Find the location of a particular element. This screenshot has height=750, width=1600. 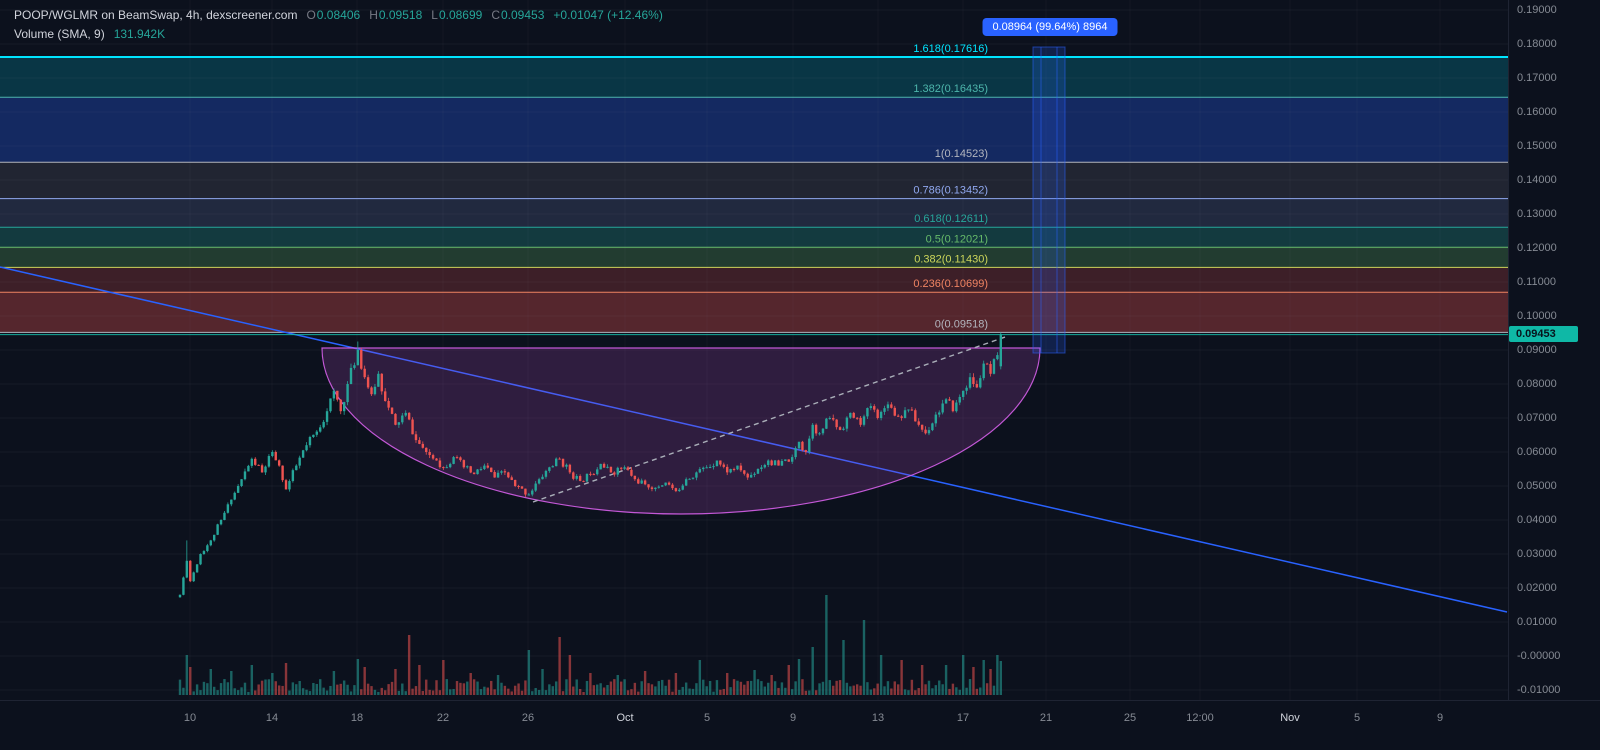

price-axis-label: 0.02000 is located at coordinates (1537, 588).